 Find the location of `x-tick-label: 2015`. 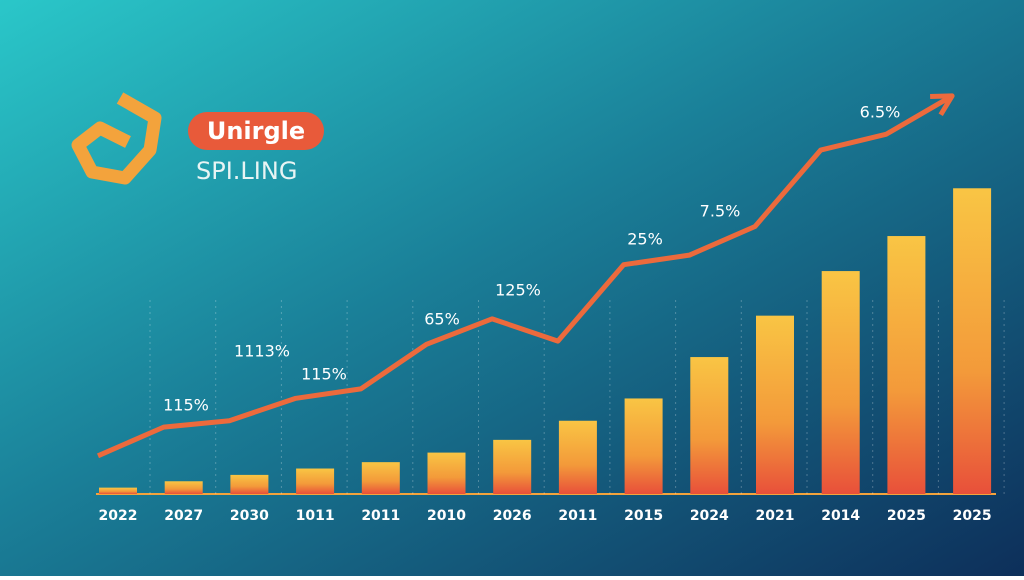

x-tick-label: 2015 is located at coordinates (643, 516).